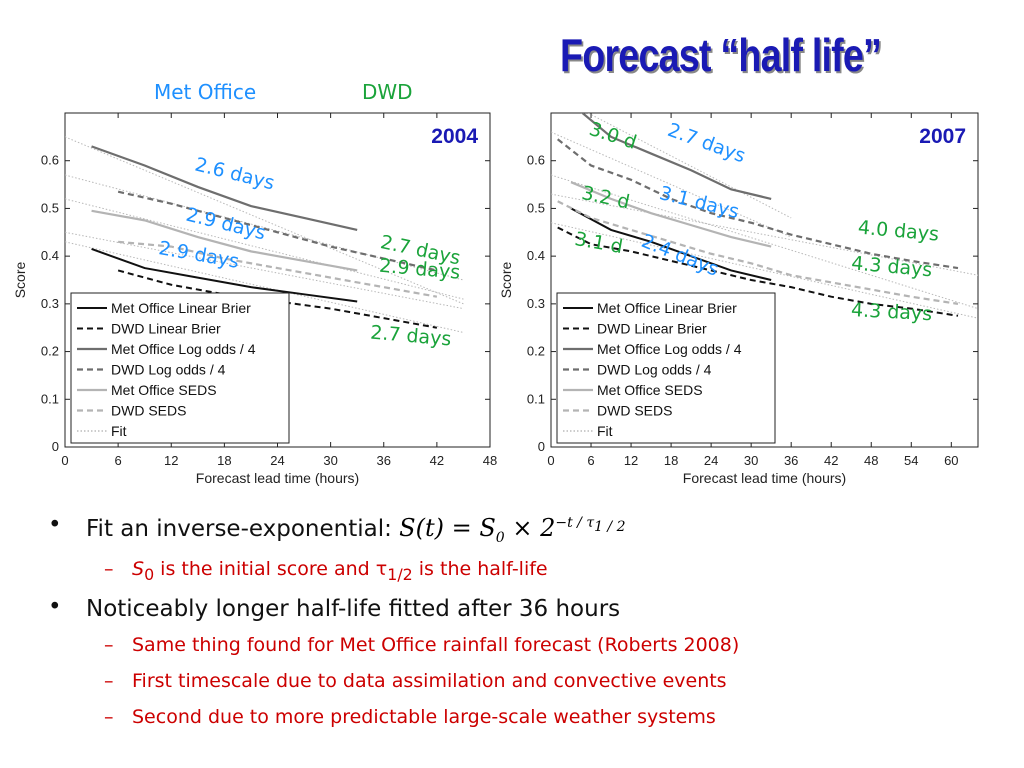 The height and width of the screenshot is (768, 1024). What do you see at coordinates (711, 460) in the screenshot?
I see `chart-2-x-tick-label: 24` at bounding box center [711, 460].